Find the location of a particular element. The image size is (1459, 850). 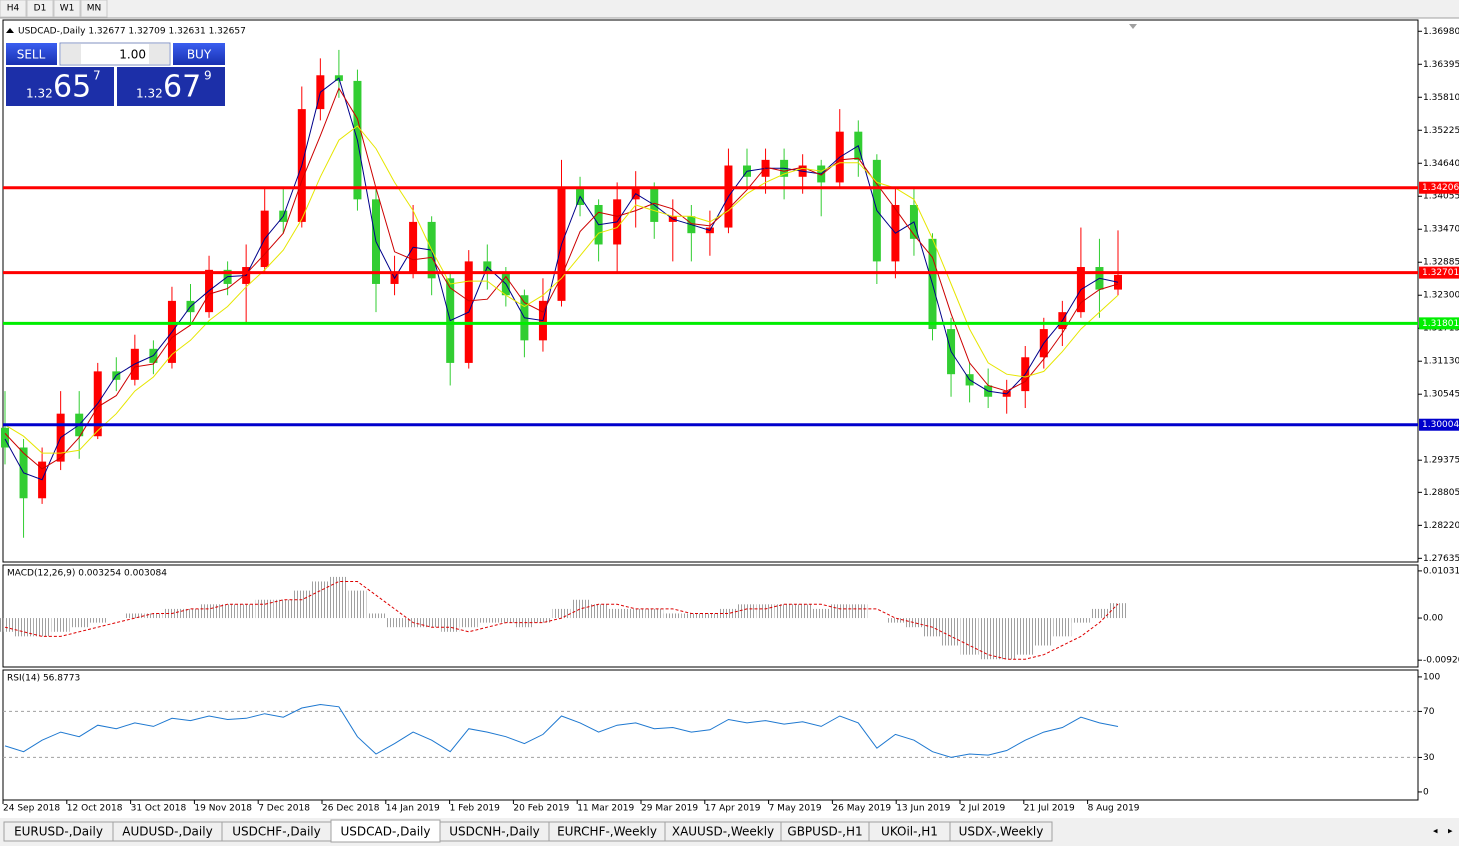

tab-label: AUDUSD-,Daily is located at coordinates (167, 832).